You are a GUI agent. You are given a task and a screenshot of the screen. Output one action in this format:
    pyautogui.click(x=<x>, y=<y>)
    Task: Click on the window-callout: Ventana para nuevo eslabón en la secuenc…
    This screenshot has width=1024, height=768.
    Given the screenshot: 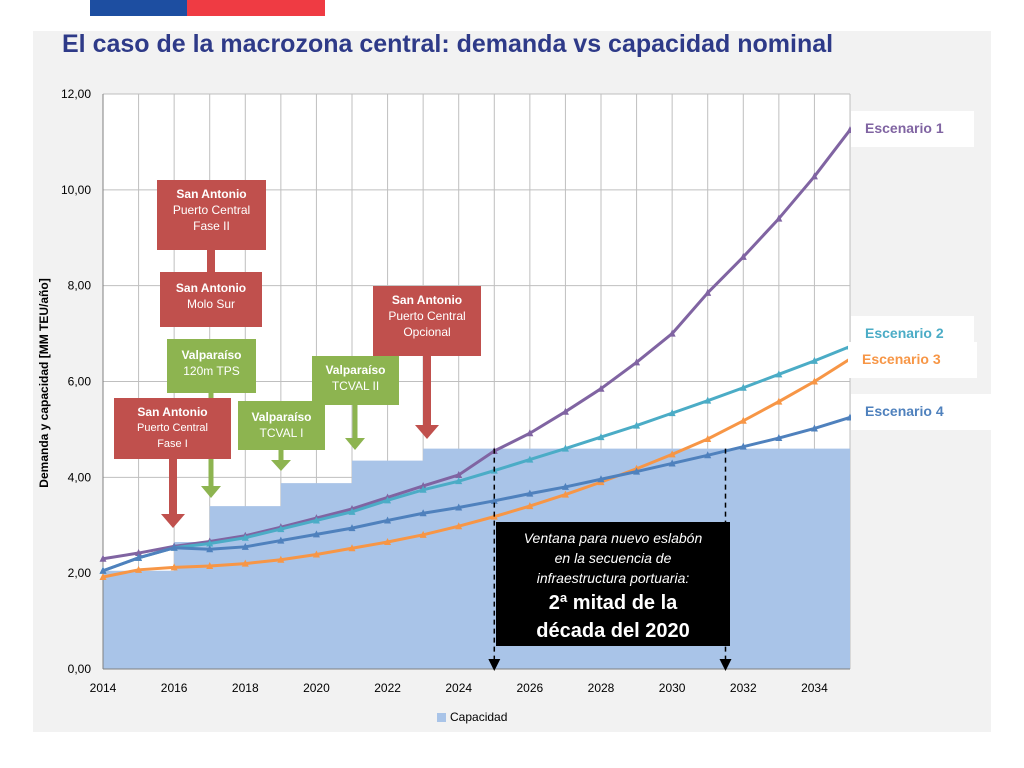 What is the action you would take?
    pyautogui.click(x=613, y=584)
    